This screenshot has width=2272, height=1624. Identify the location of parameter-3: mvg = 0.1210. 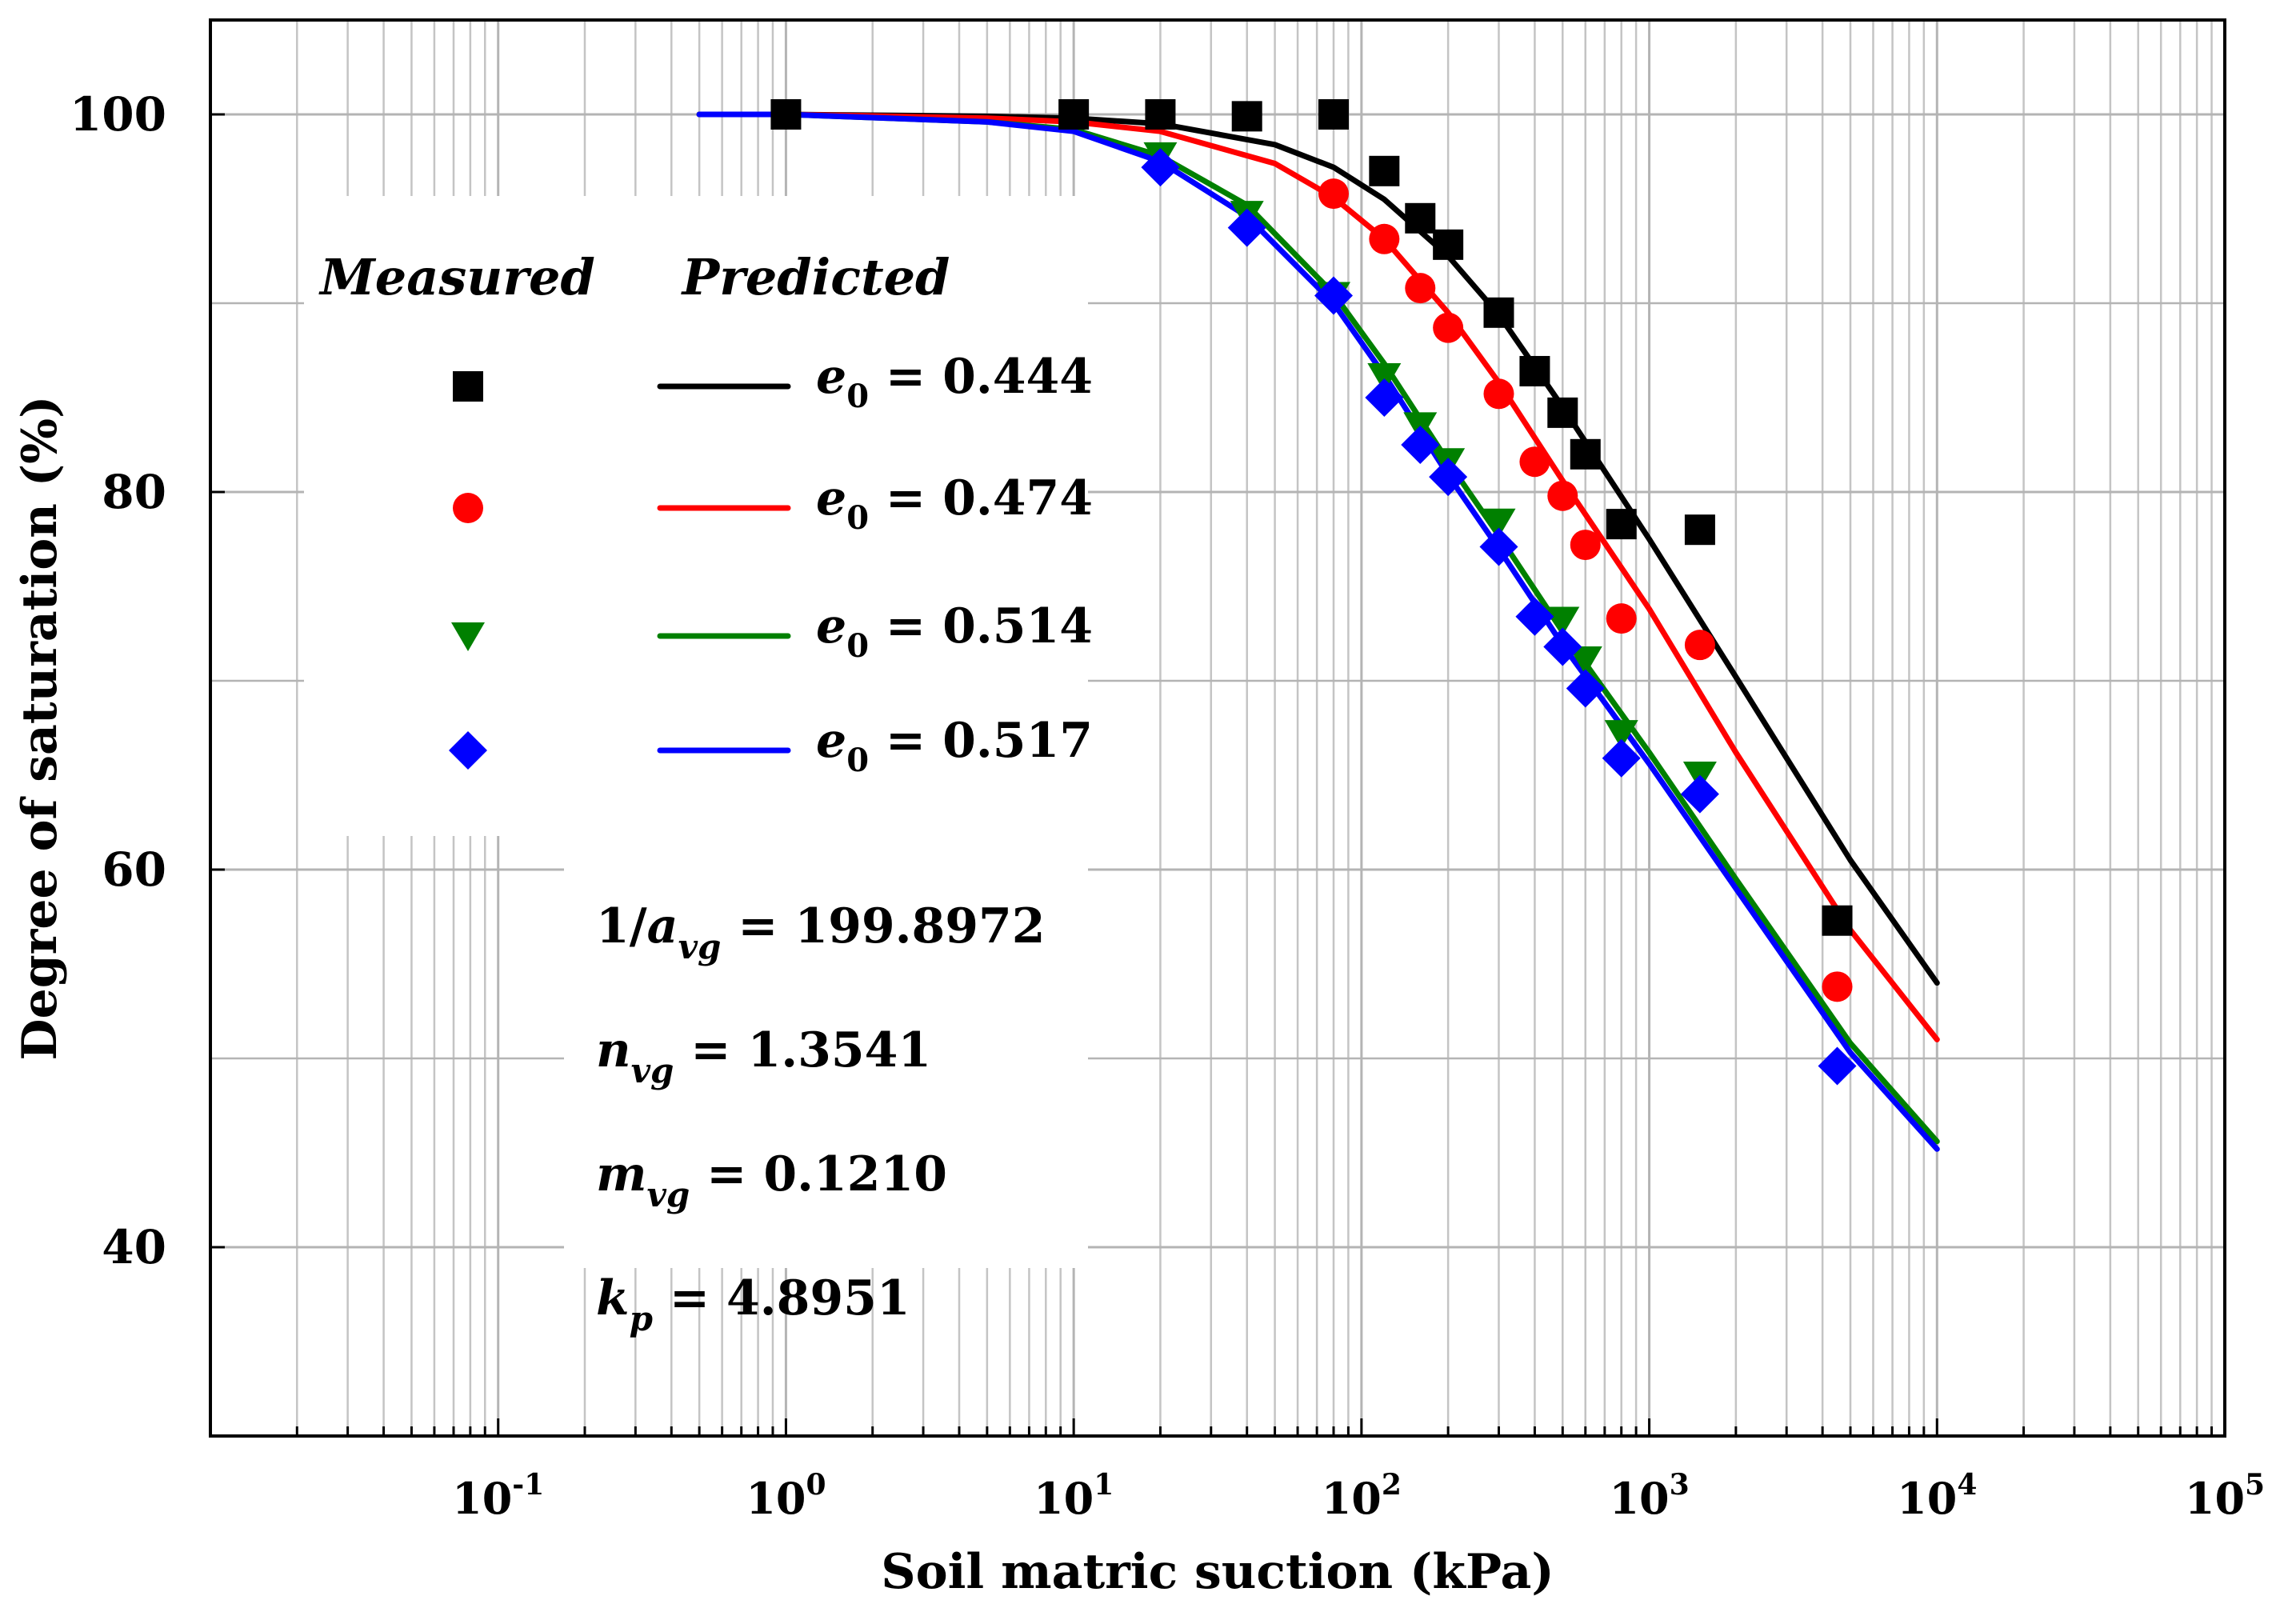
(771, 1180).